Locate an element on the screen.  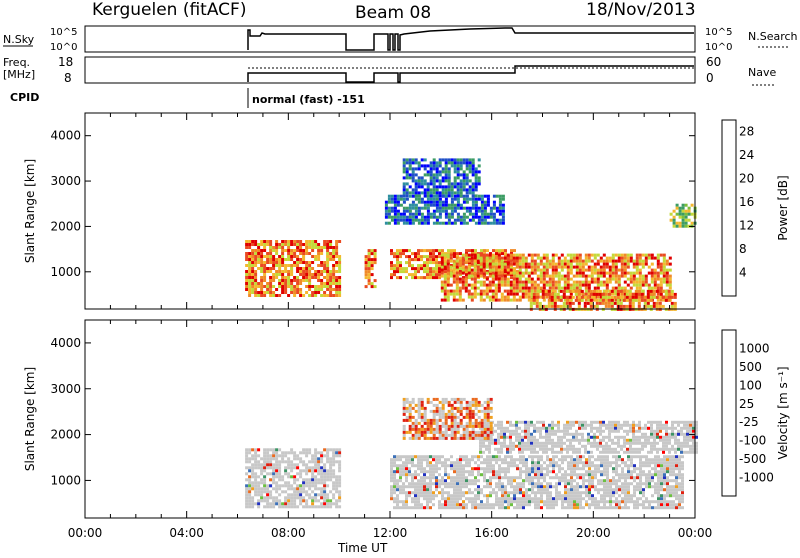
power-colorbar-tick: 24 is located at coordinates (746, 155).